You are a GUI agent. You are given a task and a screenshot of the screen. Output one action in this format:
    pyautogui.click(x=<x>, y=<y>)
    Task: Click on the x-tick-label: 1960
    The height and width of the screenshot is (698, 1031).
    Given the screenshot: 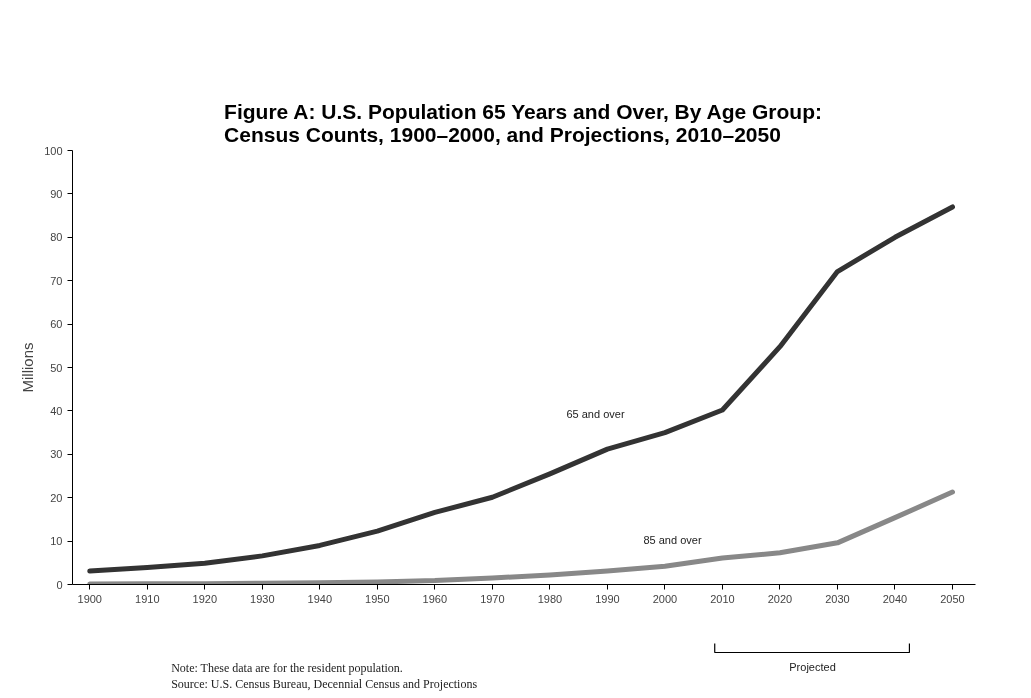 What is the action you would take?
    pyautogui.click(x=435, y=598)
    